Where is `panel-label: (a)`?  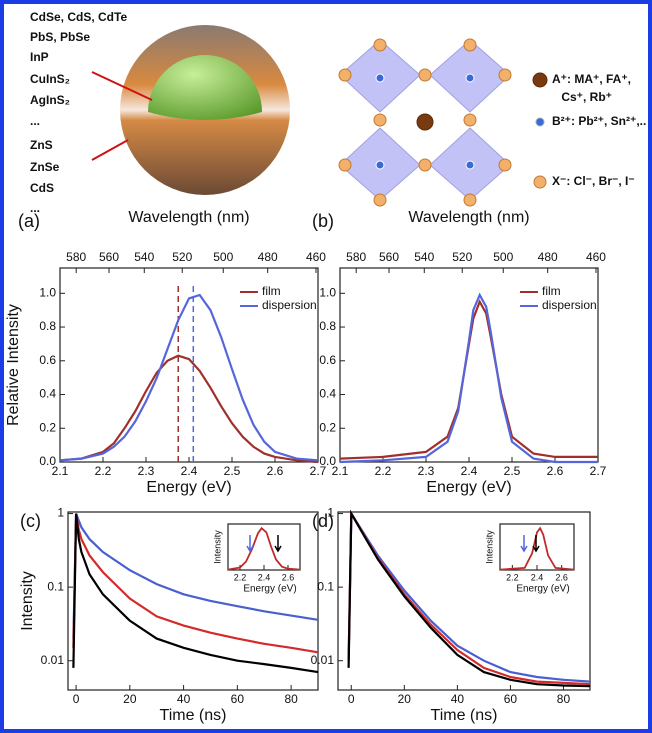 panel-label: (a) is located at coordinates (29, 221).